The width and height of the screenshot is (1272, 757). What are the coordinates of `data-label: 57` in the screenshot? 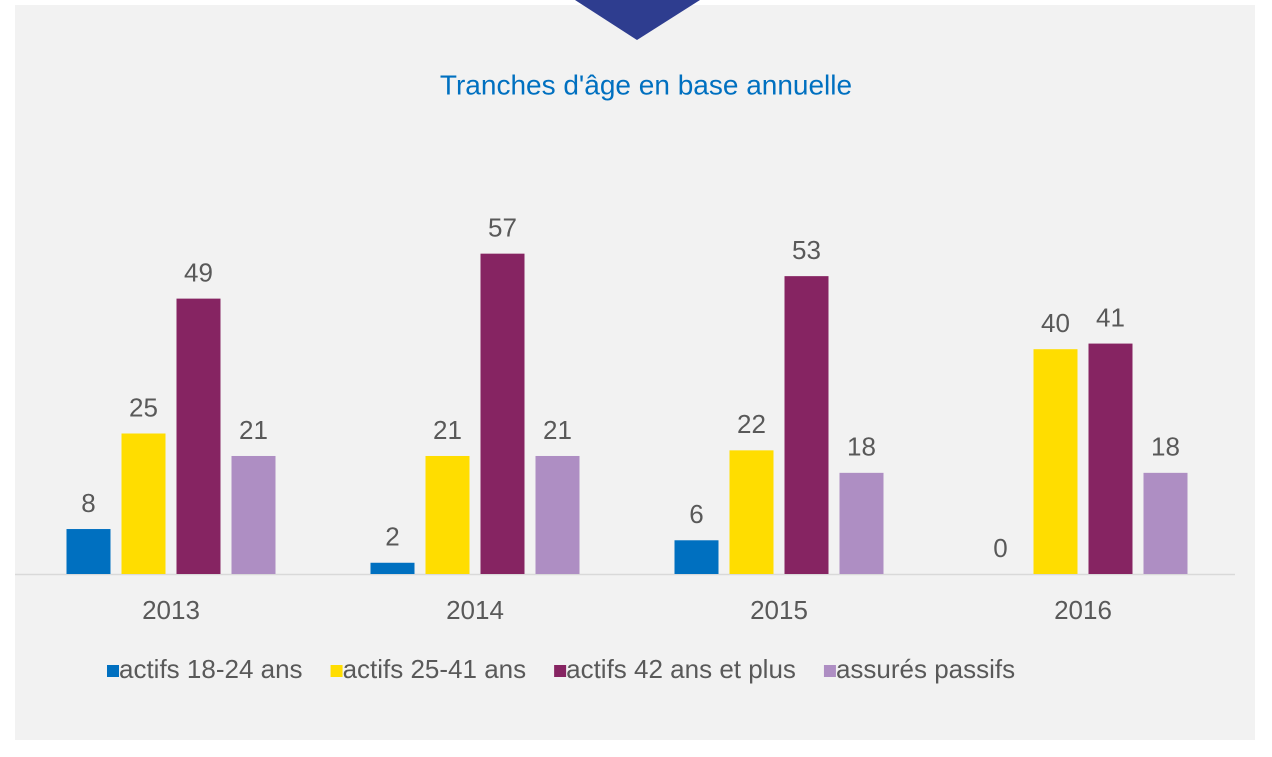 It's located at (502, 228).